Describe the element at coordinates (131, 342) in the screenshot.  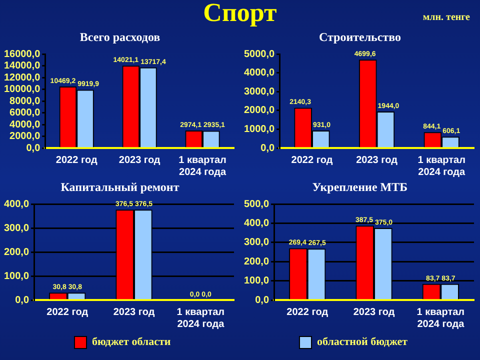
I see `legend-label: бюджет области` at that location.